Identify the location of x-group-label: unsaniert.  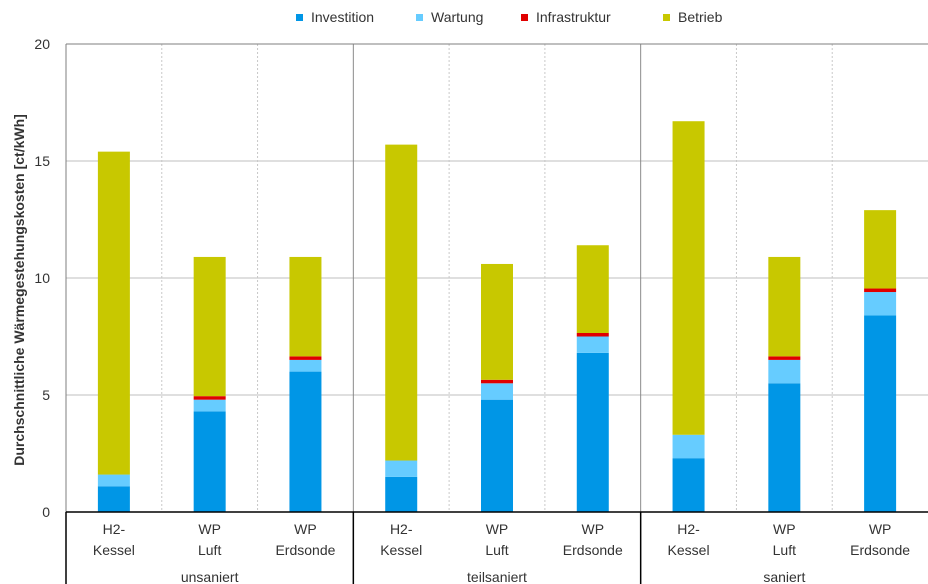
(210, 576).